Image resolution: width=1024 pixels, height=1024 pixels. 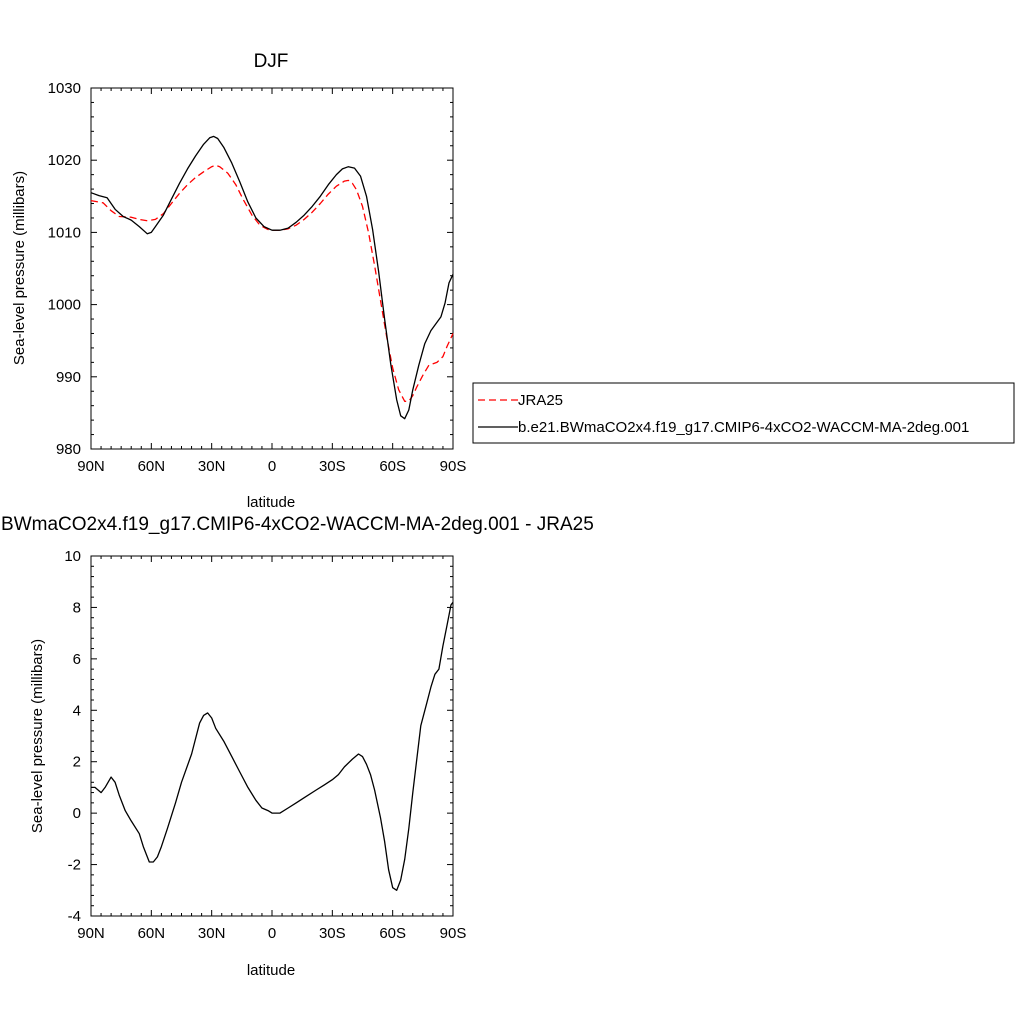 What do you see at coordinates (212, 466) in the screenshot?
I see `top-x-tick-label: 30N` at bounding box center [212, 466].